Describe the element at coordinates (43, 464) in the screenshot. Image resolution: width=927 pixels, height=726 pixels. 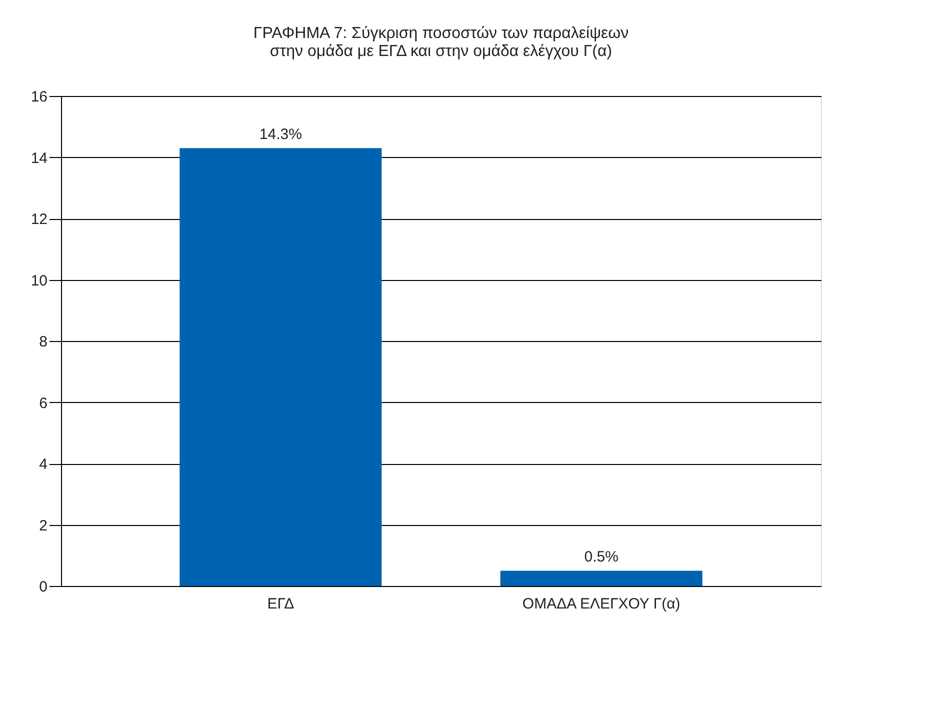
I see `y-tick-label: 4` at that location.